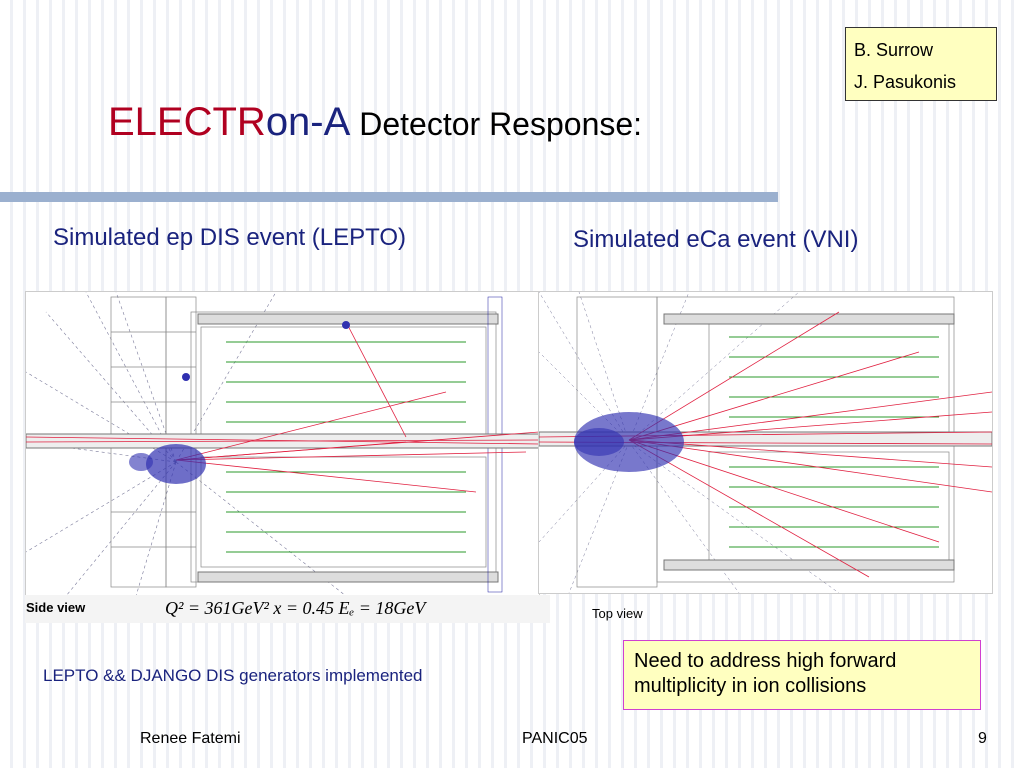 The width and height of the screenshot is (1024, 768). I want to click on title-part-detector-response: Detector Response:, so click(501, 124).